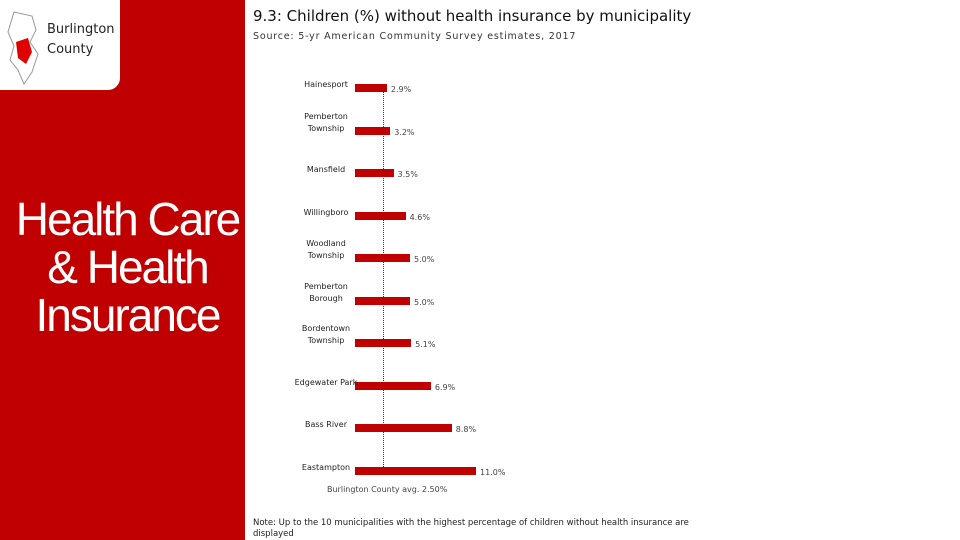  What do you see at coordinates (493, 472) in the screenshot?
I see `value-label: 11.0%` at bounding box center [493, 472].